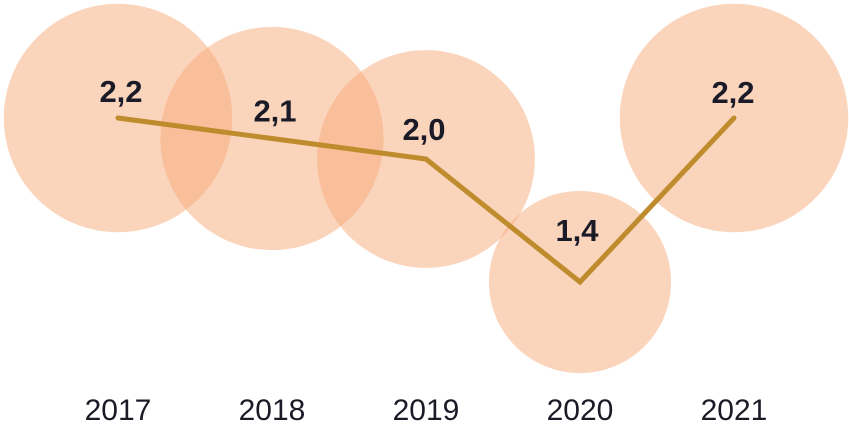 The height and width of the screenshot is (425, 849). Describe the element at coordinates (732, 92) in the screenshot. I see `value-label-2021: 2,2` at that location.